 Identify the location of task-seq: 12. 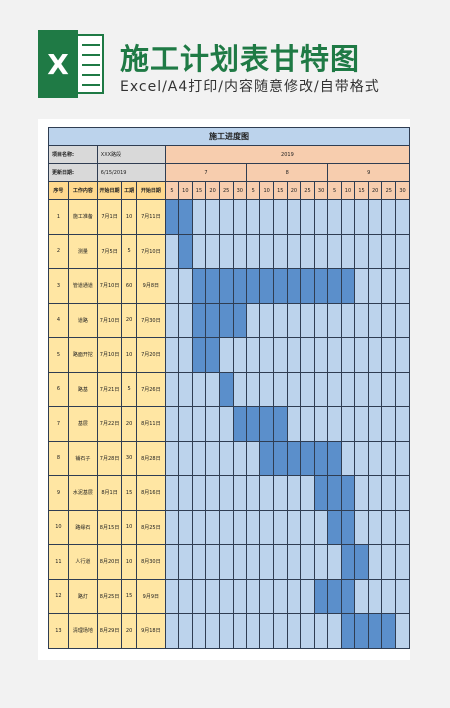
(58, 596).